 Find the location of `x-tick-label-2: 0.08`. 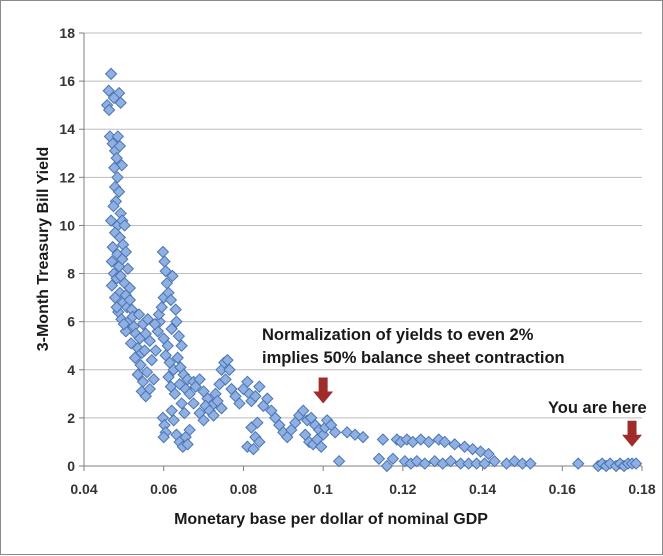

x-tick-label-2: 0.08 is located at coordinates (243, 489).